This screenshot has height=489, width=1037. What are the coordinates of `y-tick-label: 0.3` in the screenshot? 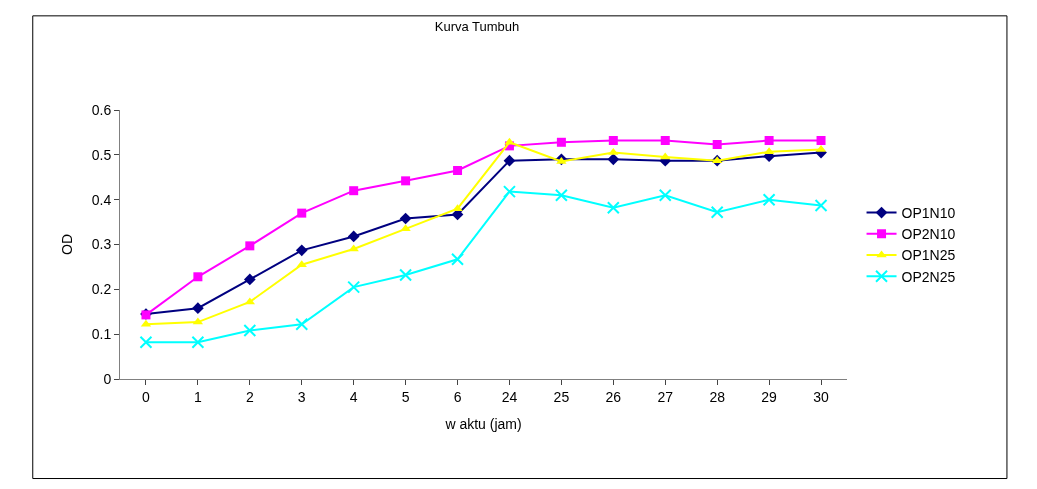 It's located at (101, 244).